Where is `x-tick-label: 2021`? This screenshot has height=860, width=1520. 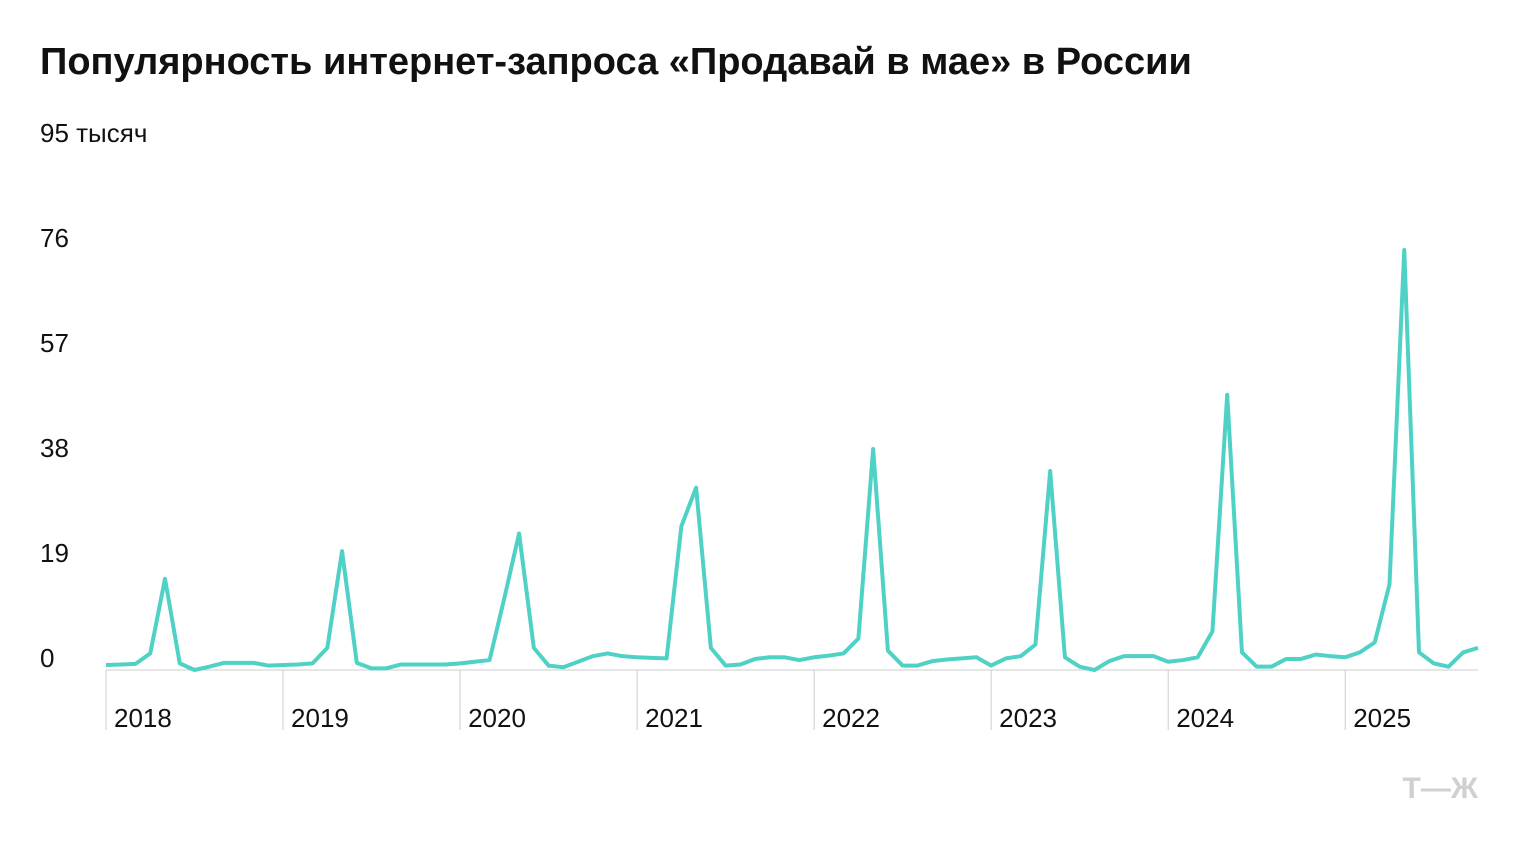 x-tick-label: 2021 is located at coordinates (674, 718).